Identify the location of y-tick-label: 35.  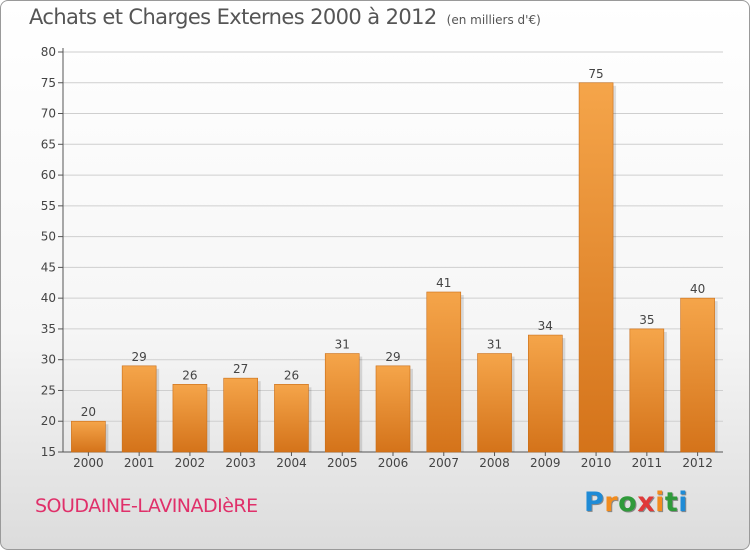
(48, 329).